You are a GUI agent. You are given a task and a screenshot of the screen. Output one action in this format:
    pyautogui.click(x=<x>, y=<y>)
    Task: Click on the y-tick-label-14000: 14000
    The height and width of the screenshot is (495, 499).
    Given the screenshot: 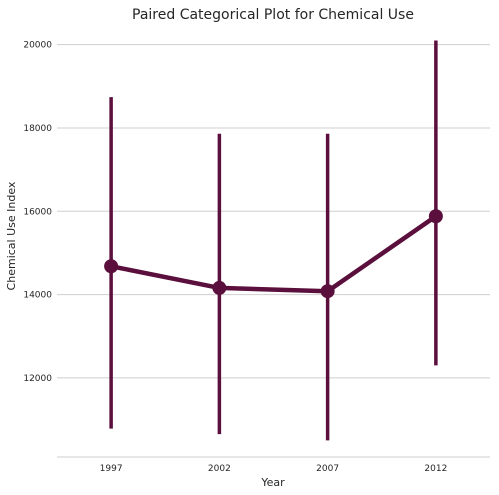 What is the action you would take?
    pyautogui.click(x=37, y=296)
    